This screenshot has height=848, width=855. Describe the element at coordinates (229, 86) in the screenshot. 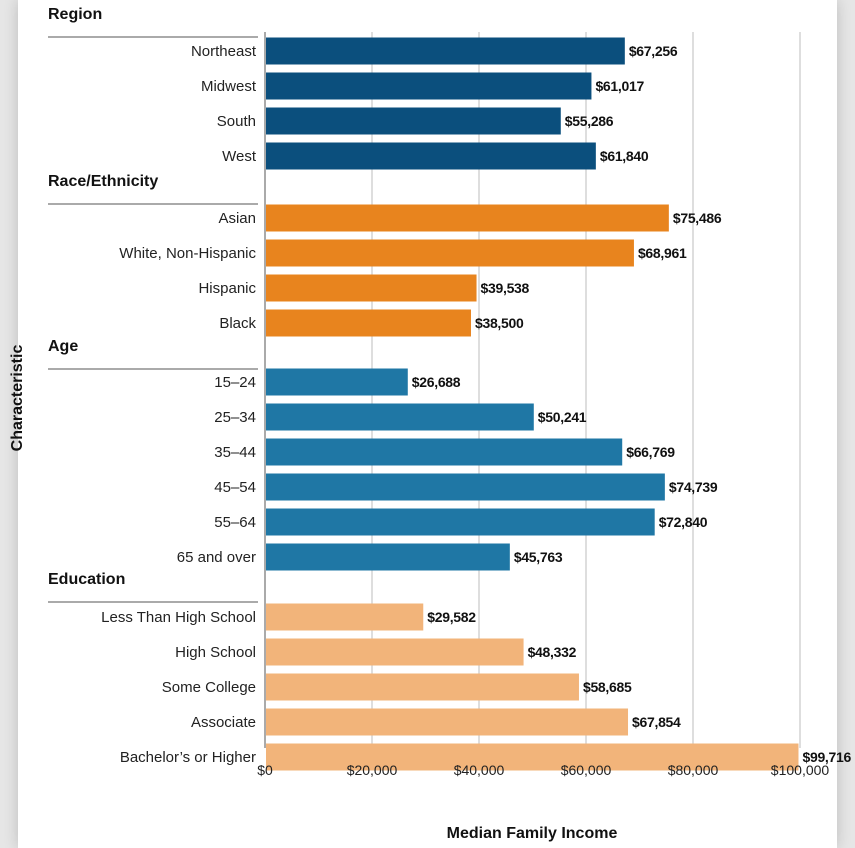

I see `category-label: Midwest` at that location.